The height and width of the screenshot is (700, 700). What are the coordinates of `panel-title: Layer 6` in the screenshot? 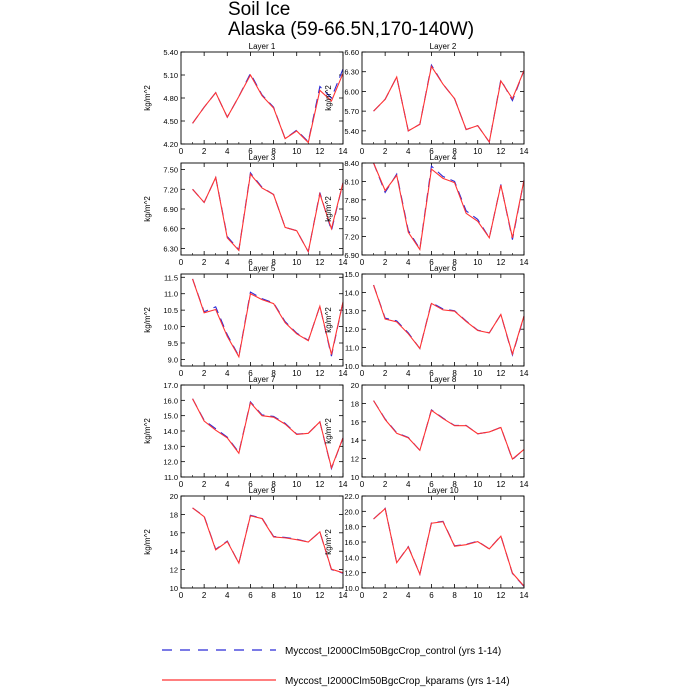 It's located at (443, 268).